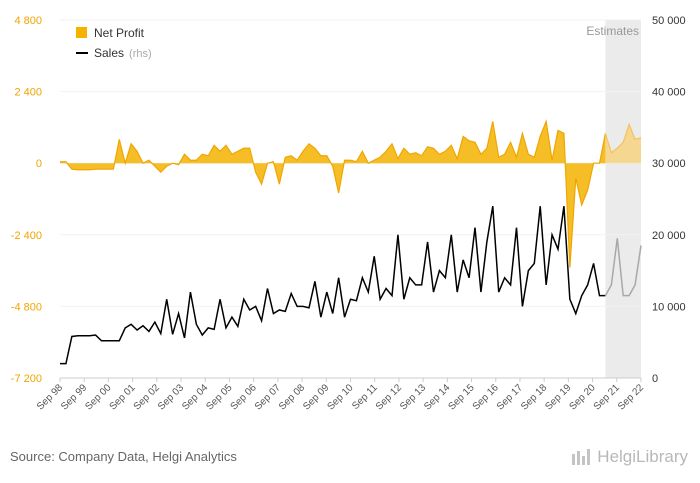 The width and height of the screenshot is (700, 483). I want to click on x-axis-tick-label: Sep 07, so click(268, 397).